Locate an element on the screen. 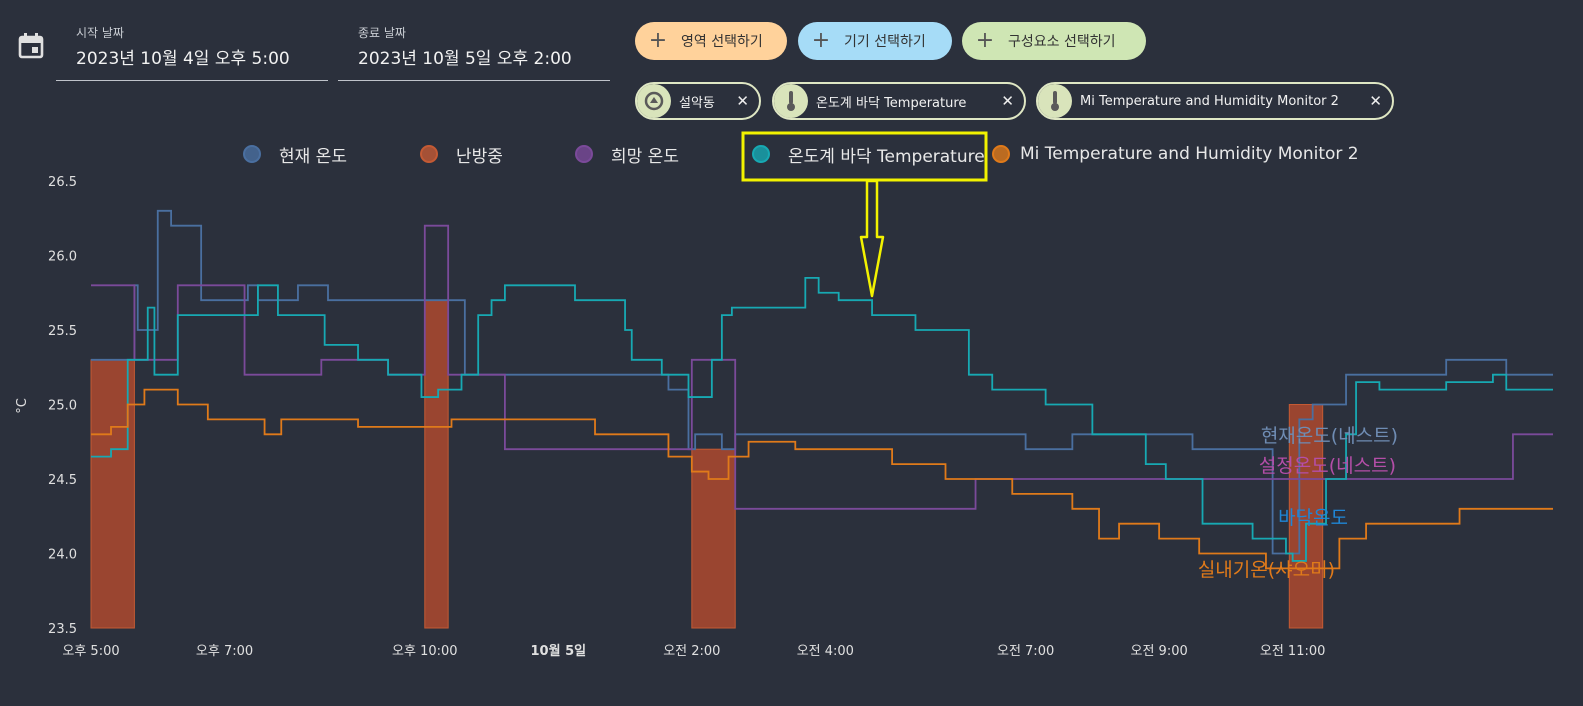 This screenshot has height=706, width=1583. choose-device-button: + 기기 선택하기 is located at coordinates (875, 41).